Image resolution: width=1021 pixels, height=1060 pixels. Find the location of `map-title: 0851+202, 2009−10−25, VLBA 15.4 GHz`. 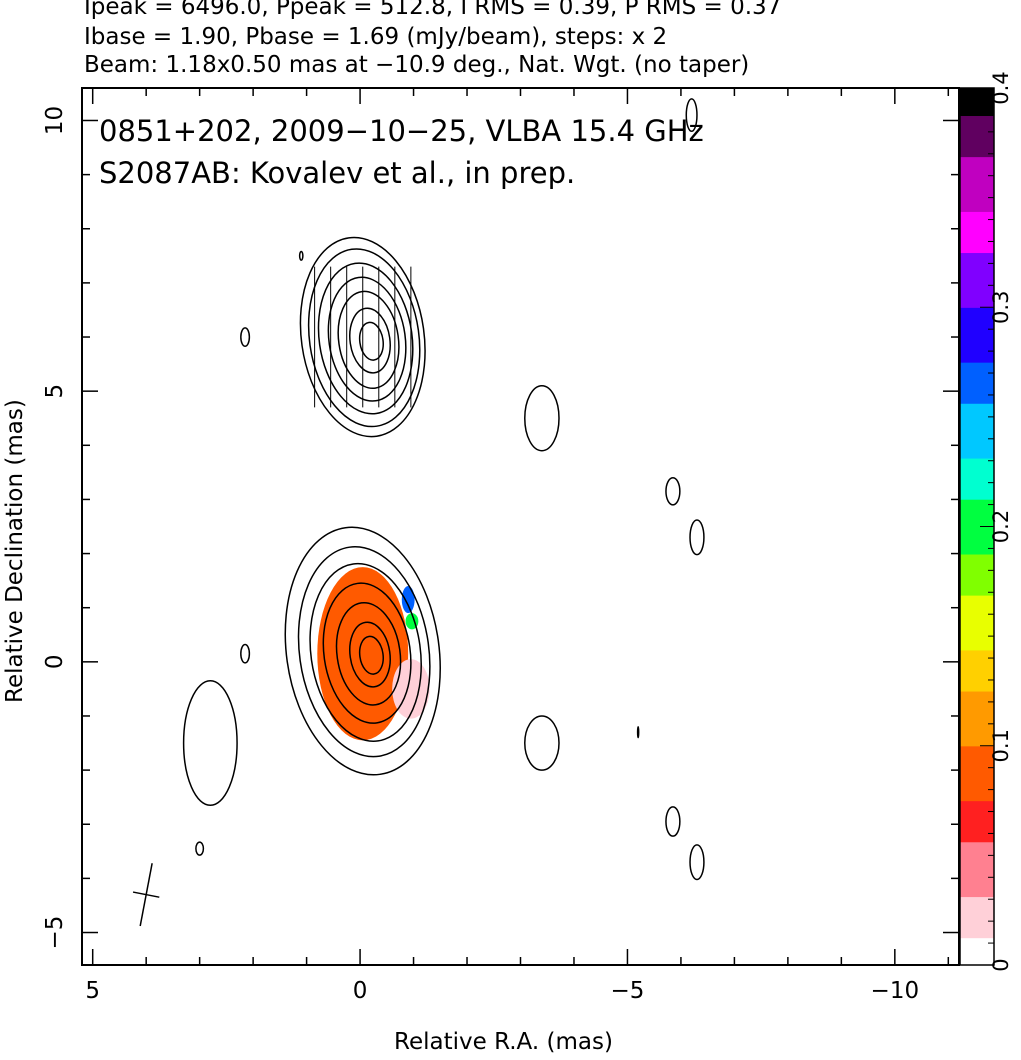

map-title: 0851+202, 2009−10−25, VLBA 15.4 GHz is located at coordinates (401, 131).